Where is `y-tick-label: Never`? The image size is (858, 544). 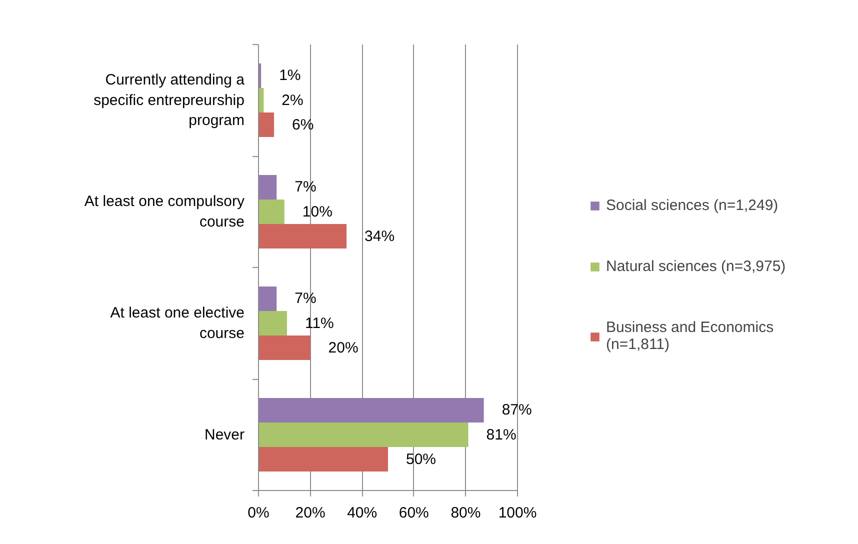 y-tick-label: Never is located at coordinates (224, 435).